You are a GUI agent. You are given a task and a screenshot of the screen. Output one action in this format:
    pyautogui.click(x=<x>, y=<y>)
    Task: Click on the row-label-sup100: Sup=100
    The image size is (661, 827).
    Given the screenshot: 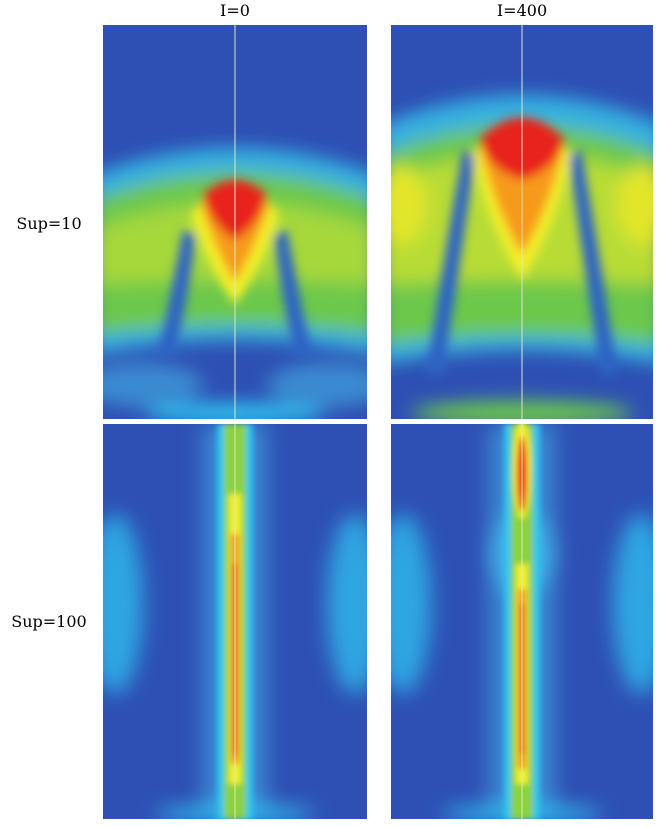 What is the action you would take?
    pyautogui.click(x=49, y=621)
    